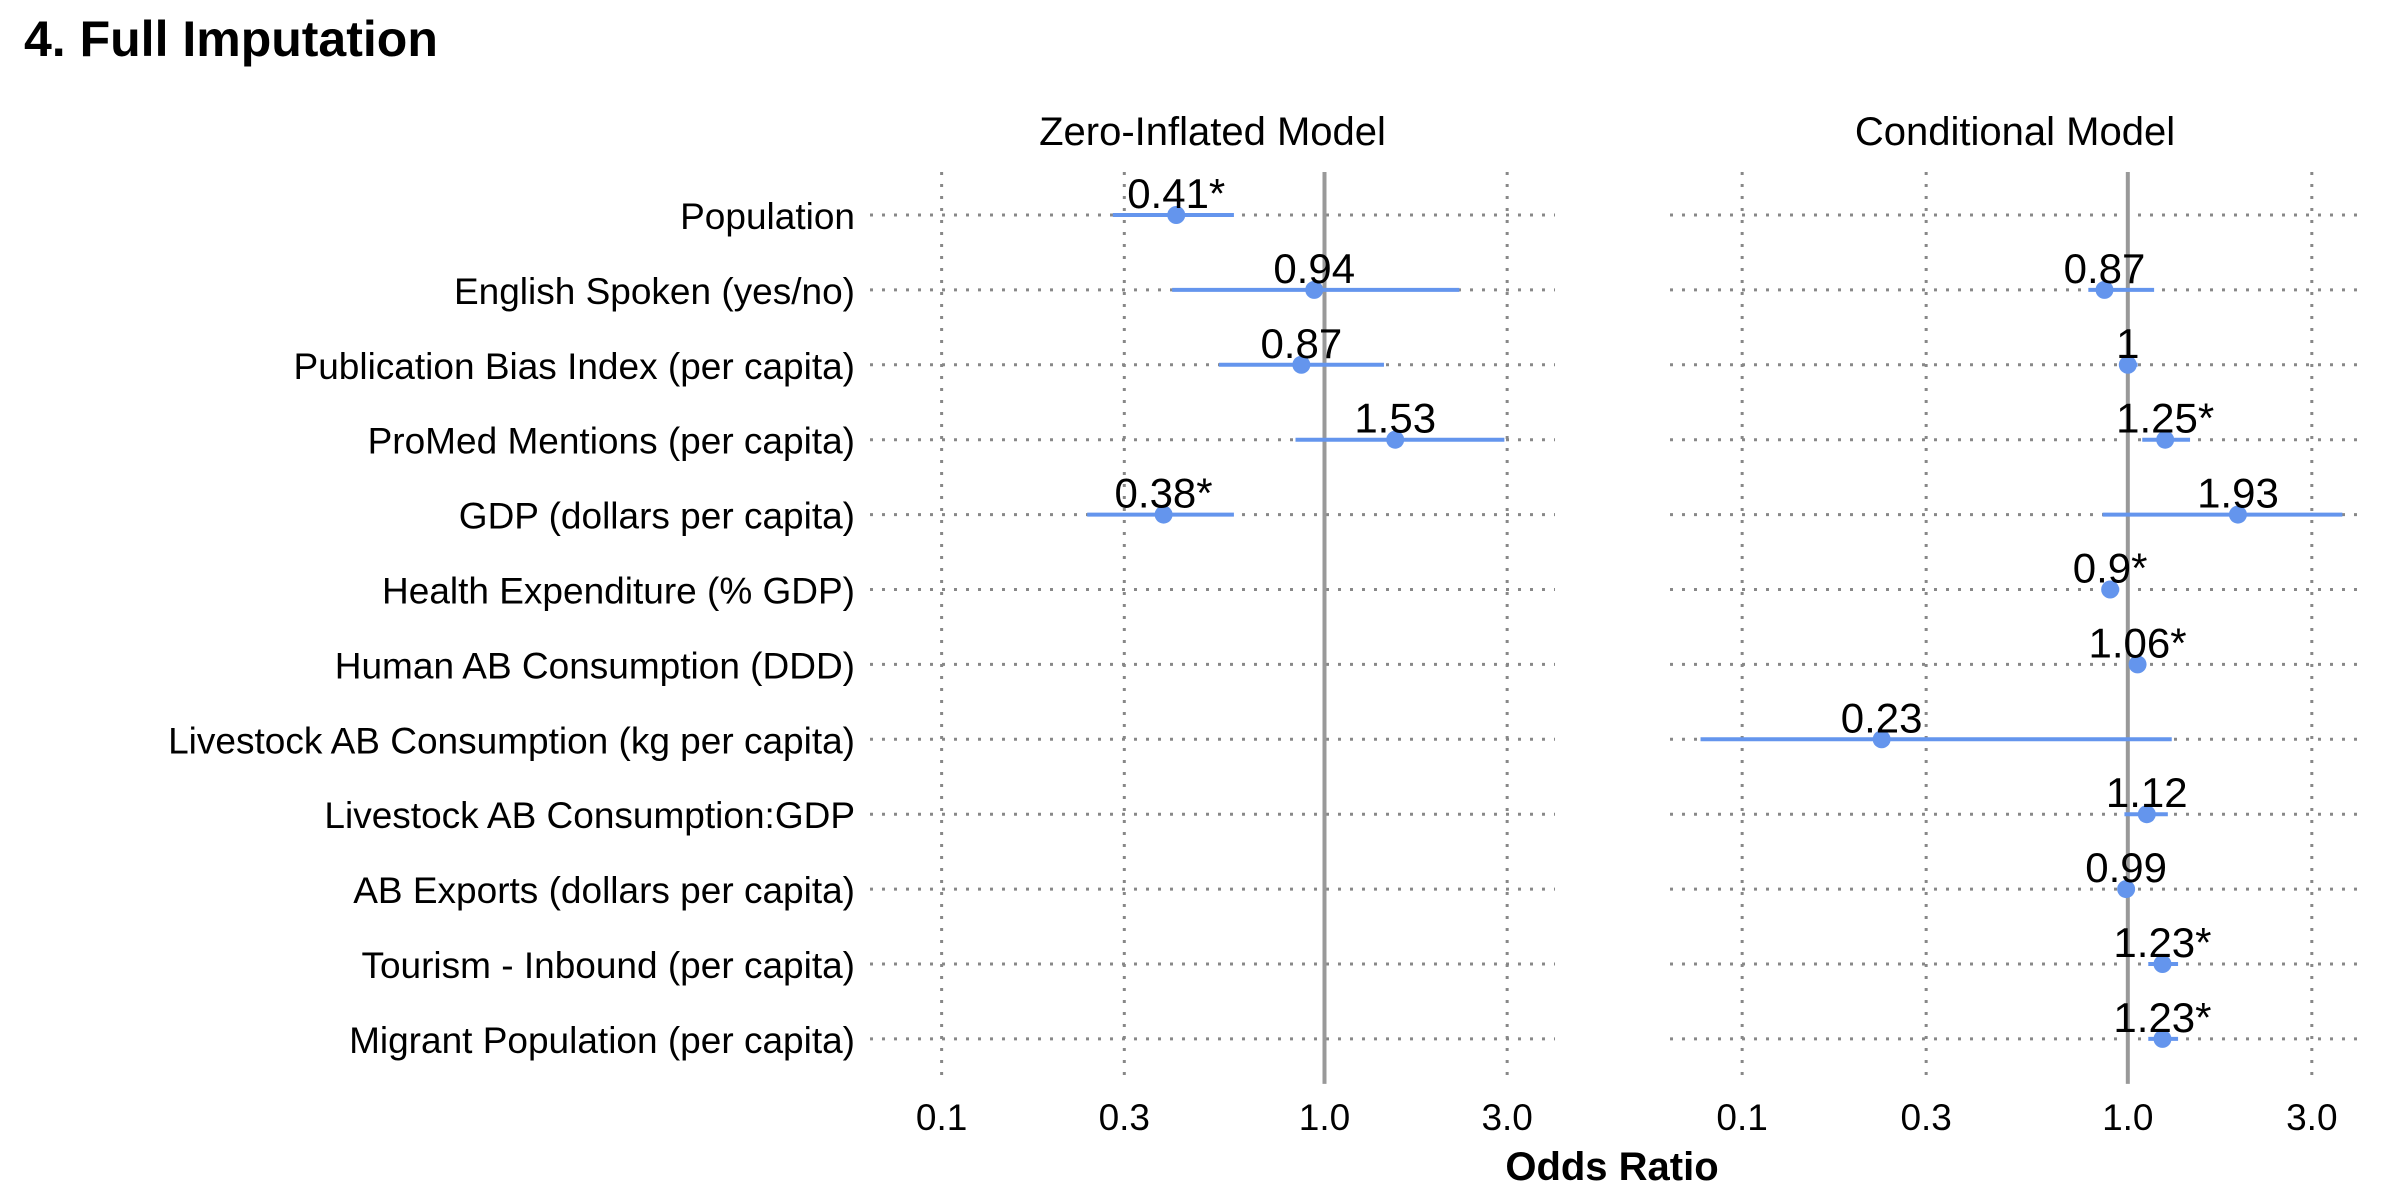 Image resolution: width=2400 pixels, height=1200 pixels. I want to click on x-axis-label: Odds Ratio, so click(1611, 1167).